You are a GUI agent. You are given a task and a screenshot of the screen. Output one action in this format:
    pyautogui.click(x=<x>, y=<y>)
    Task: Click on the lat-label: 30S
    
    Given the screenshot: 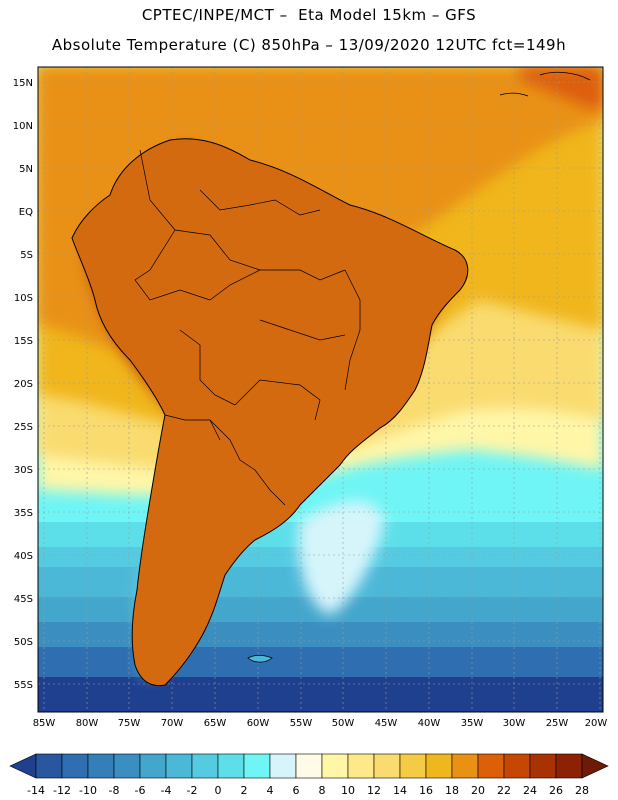 What is the action you would take?
    pyautogui.click(x=23, y=470)
    